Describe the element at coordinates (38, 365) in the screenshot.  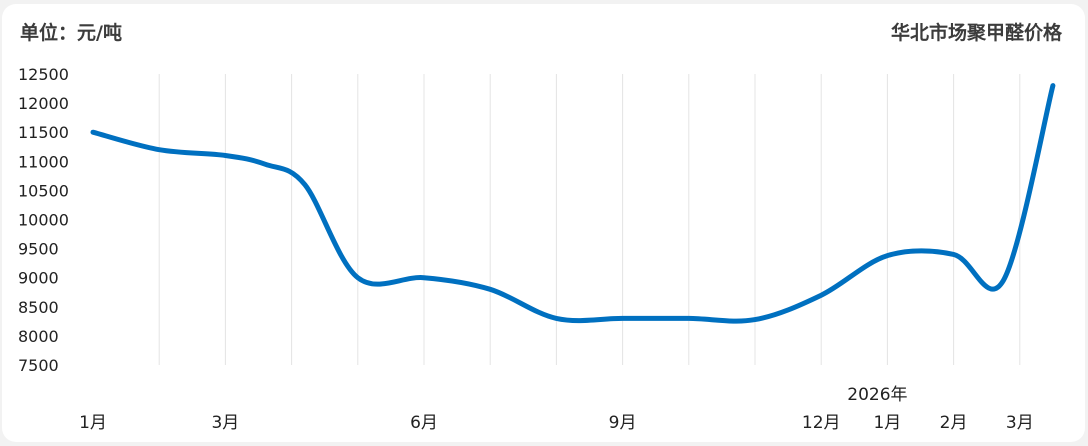
I see `y-tick-label: 7500` at that location.